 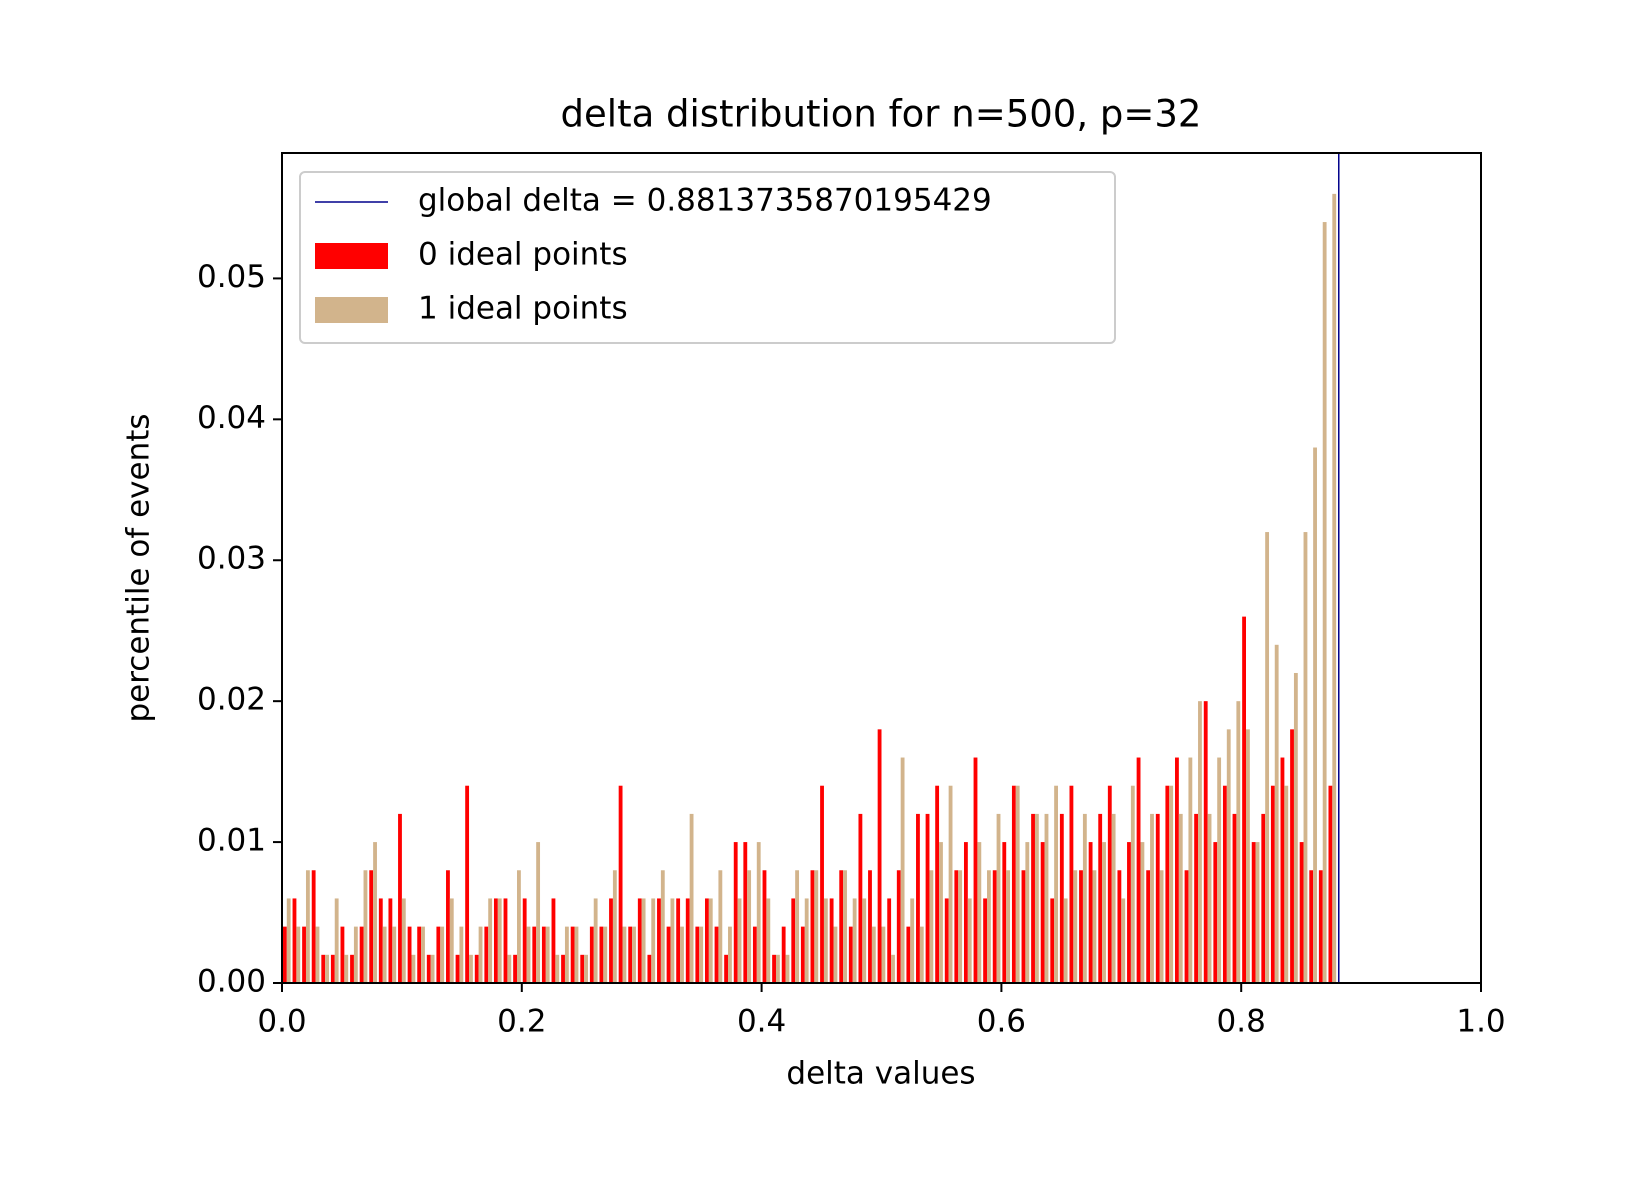 What do you see at coordinates (705, 201) in the screenshot?
I see `legend-label: global delta = 0.8813735870195429` at bounding box center [705, 201].